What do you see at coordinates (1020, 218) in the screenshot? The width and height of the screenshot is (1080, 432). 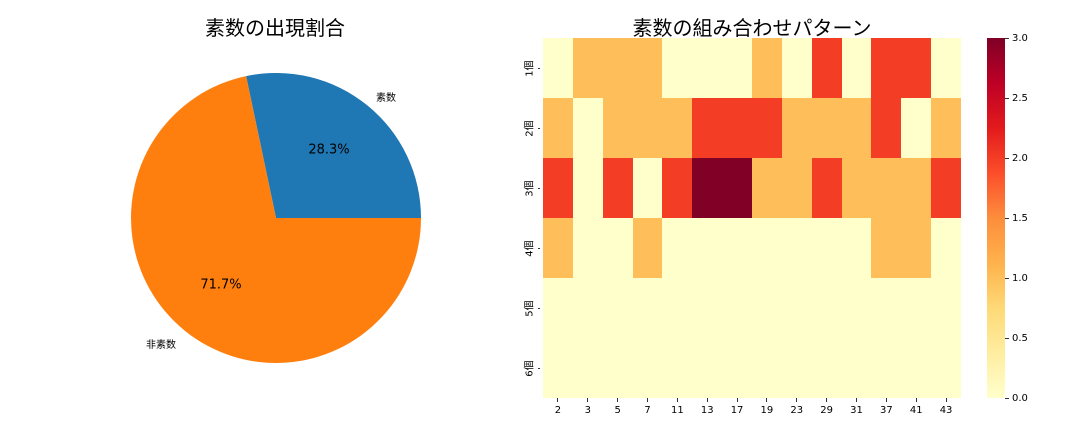 I see `colorbar-tick-label: 1.5` at bounding box center [1020, 218].